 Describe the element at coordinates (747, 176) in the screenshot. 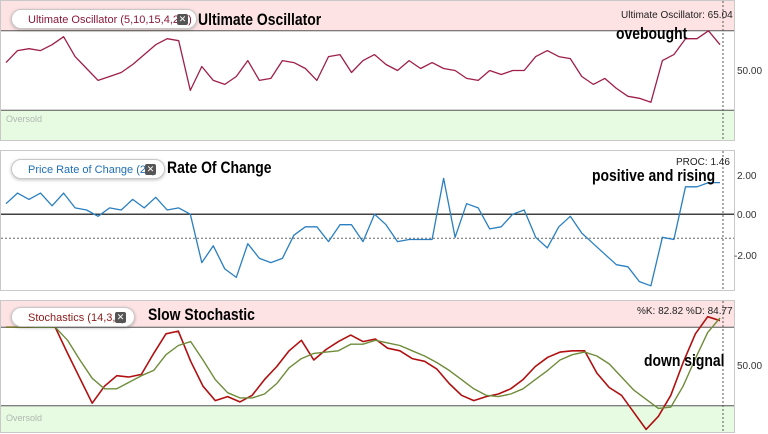

I see `roc-tick-2: 2.00` at that location.